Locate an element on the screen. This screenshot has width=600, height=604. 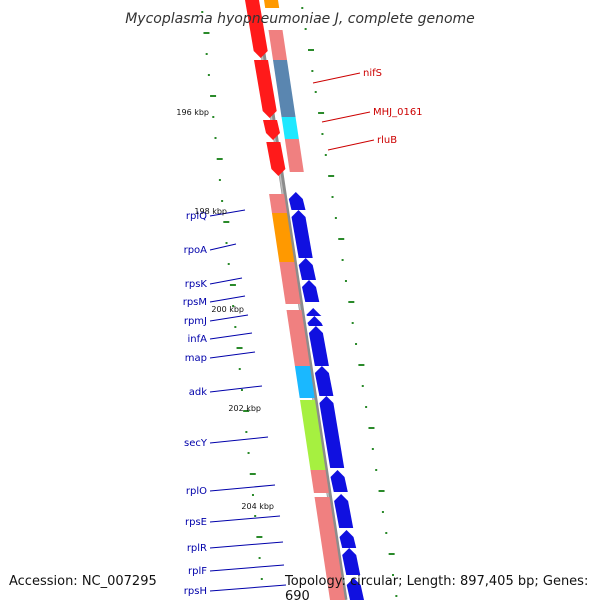
position-ticks: 196 kbp 198 kbp 200 kbp 202 kbp 204 kbp is located at coordinates (225, 309).